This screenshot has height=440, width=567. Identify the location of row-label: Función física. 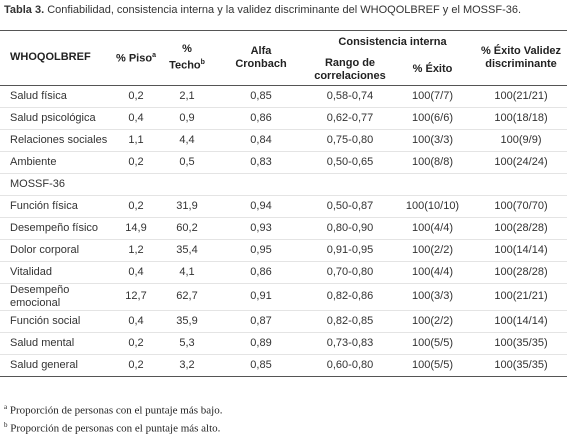
(55, 206).